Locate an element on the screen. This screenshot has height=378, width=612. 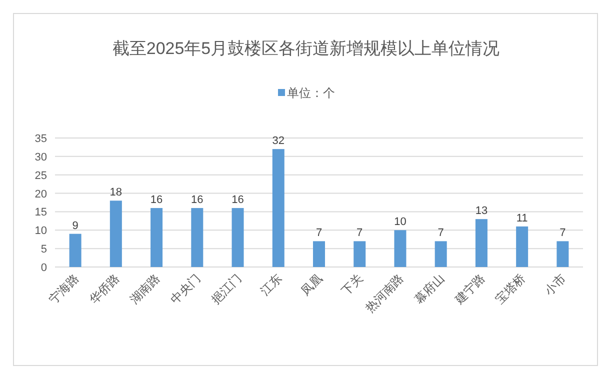
x-tick-label: 小市 is located at coordinates (555, 284).